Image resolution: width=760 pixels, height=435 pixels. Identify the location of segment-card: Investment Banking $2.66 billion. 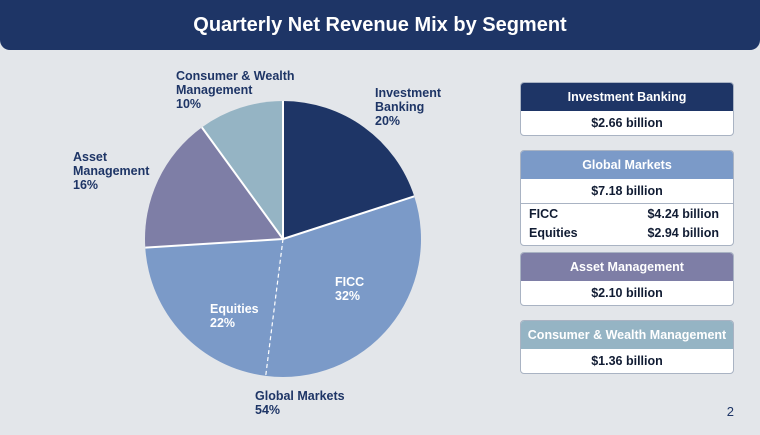
(627, 109).